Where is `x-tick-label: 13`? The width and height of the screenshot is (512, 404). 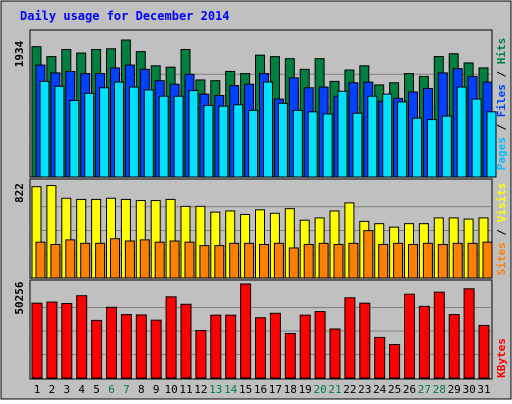 x-tick-label: 13 is located at coordinates (215, 389).